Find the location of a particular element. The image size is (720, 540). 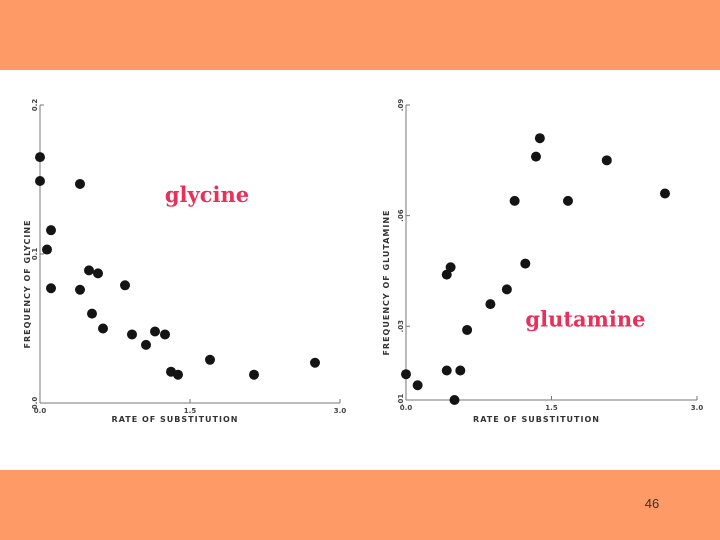

chart-label-glutamine: glutamine is located at coordinates (585, 318).